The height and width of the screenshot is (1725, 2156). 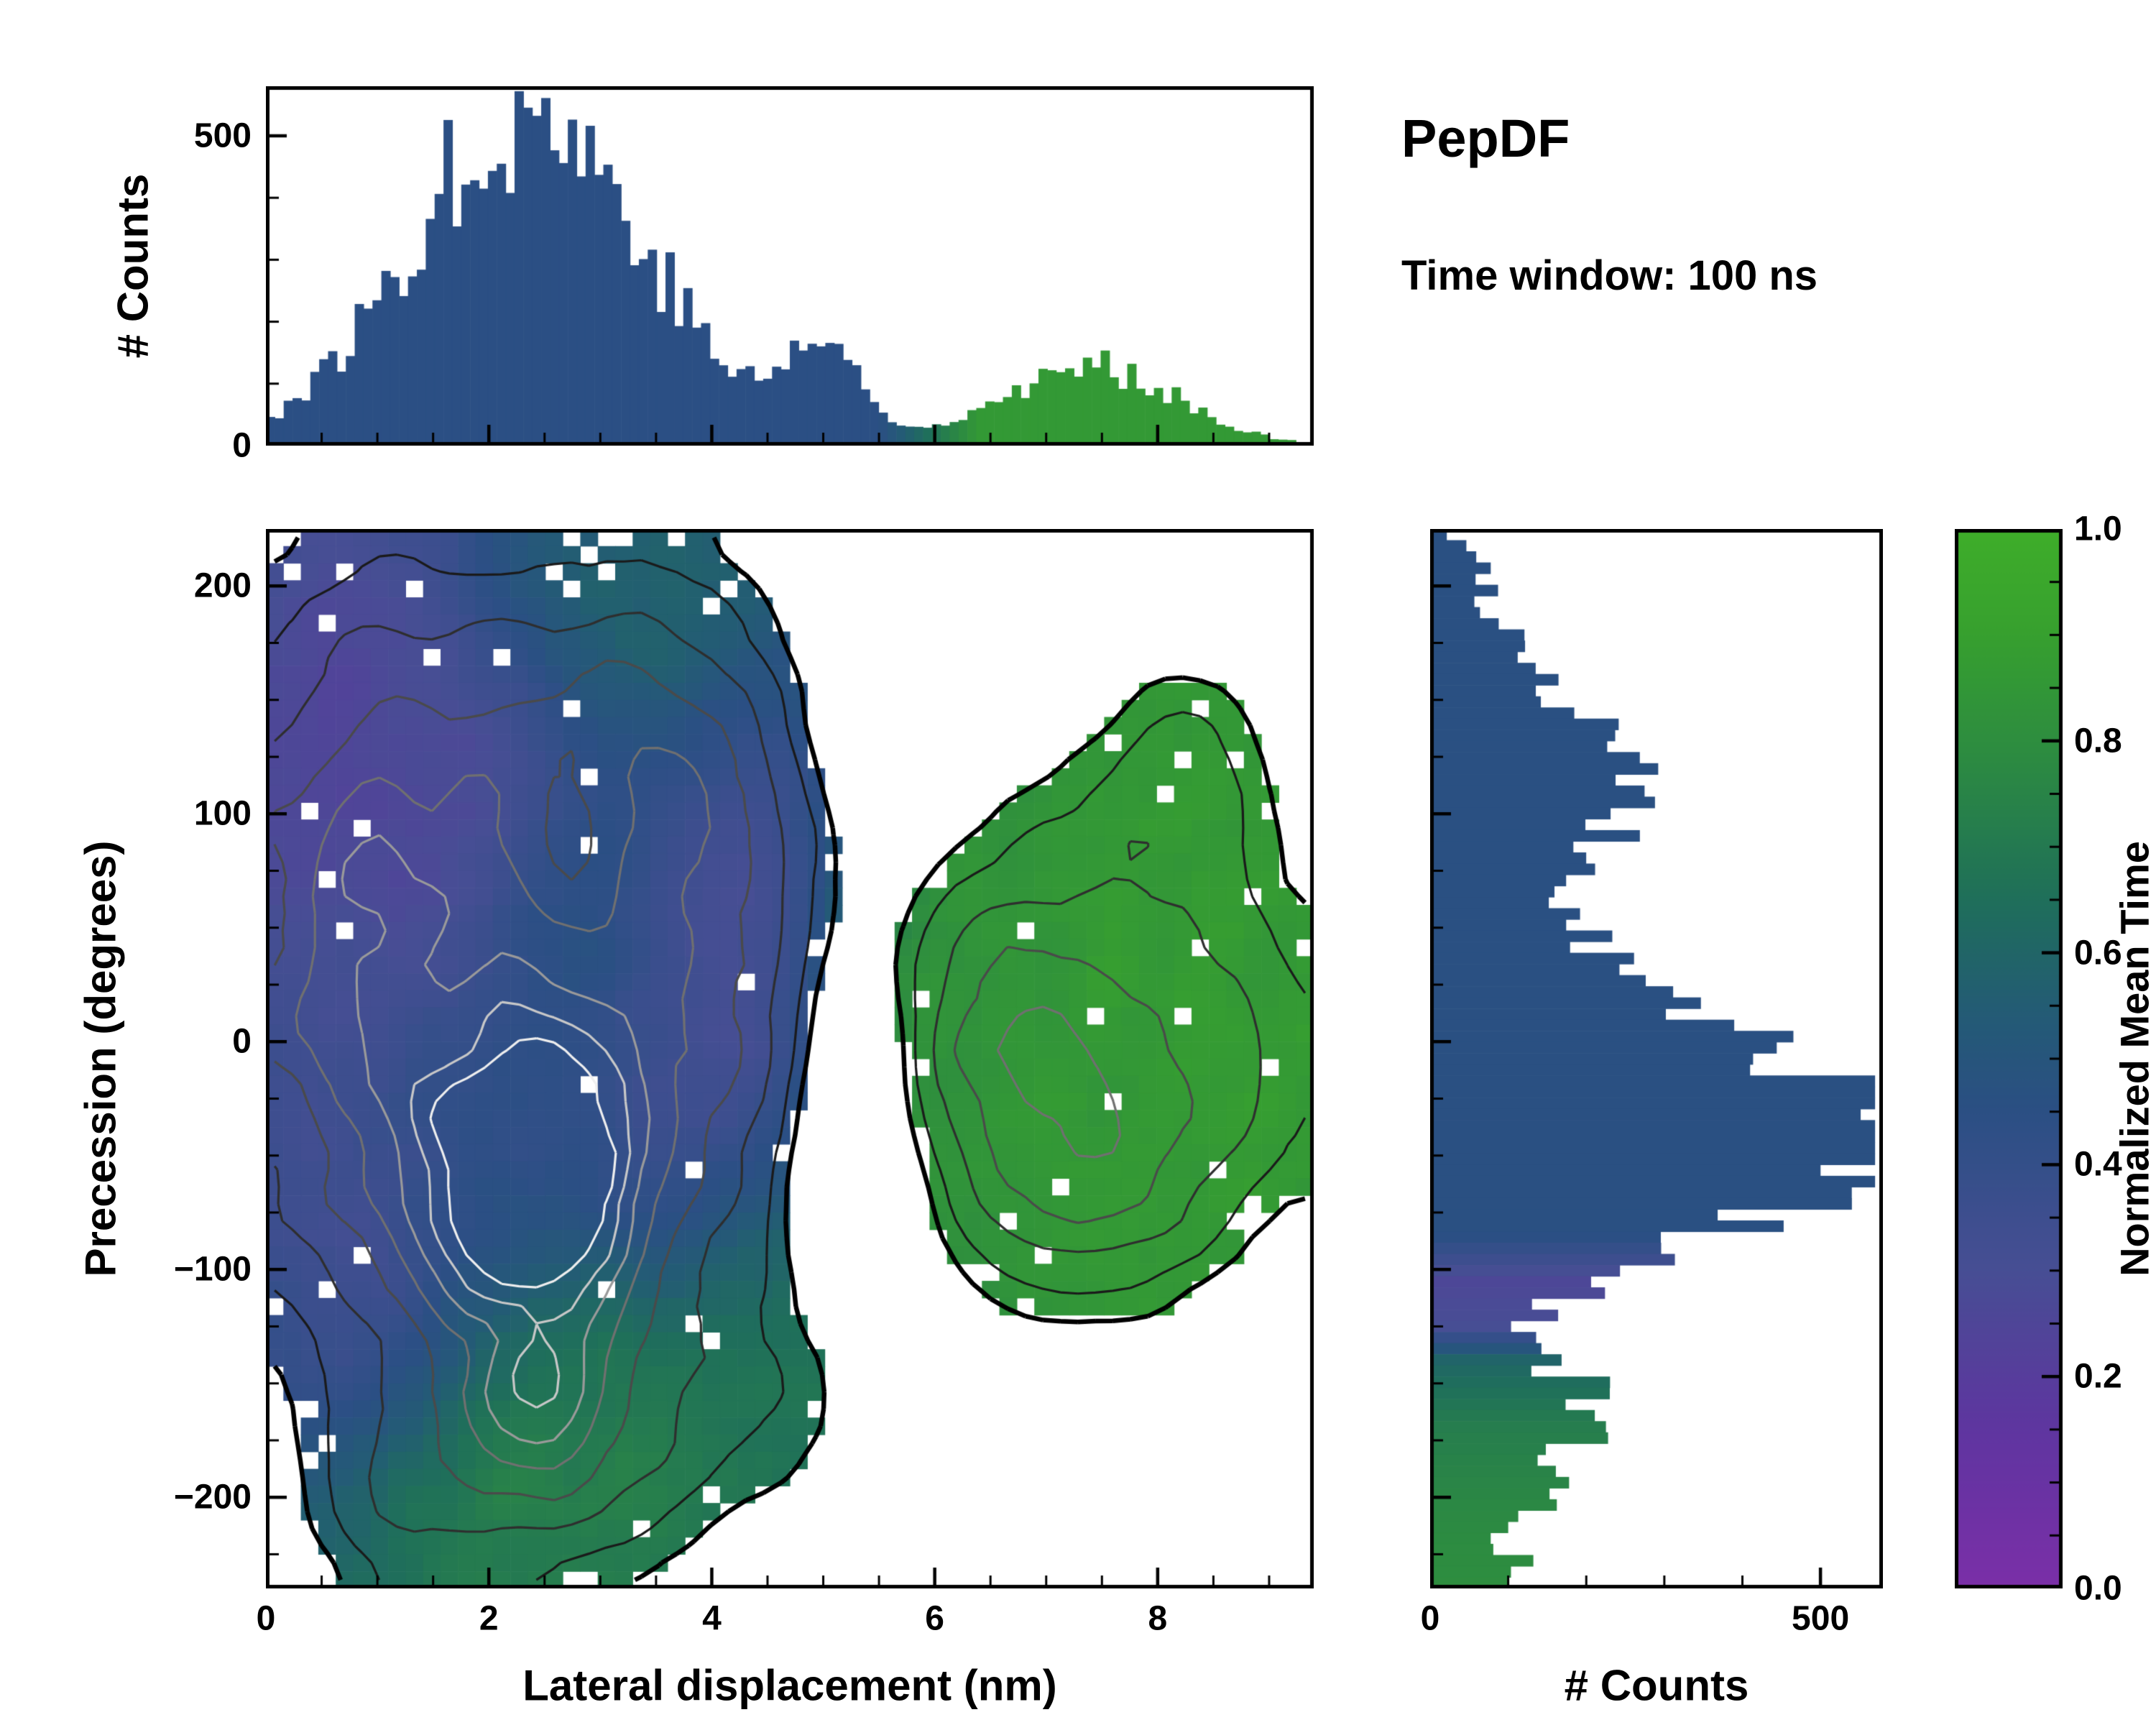 What do you see at coordinates (101, 1058) in the screenshot?
I see `main-y-axis-label: Precession (degrees)` at bounding box center [101, 1058].